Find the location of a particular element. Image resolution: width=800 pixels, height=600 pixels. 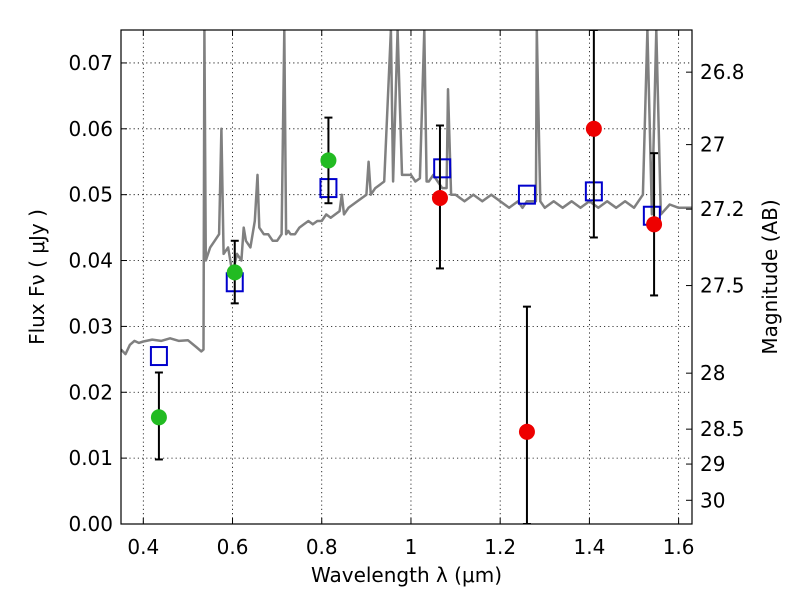

y-tick-label: 0.01 is located at coordinates (90, 458).